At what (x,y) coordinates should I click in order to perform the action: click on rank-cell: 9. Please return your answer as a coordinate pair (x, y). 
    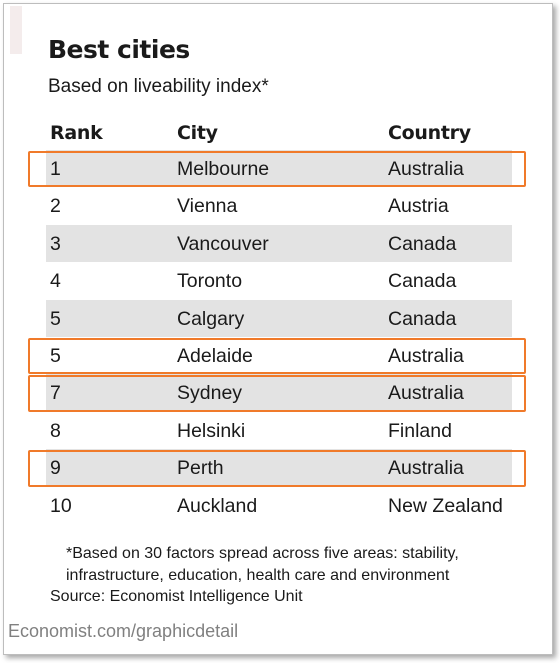
    Looking at the image, I should click on (55, 468).